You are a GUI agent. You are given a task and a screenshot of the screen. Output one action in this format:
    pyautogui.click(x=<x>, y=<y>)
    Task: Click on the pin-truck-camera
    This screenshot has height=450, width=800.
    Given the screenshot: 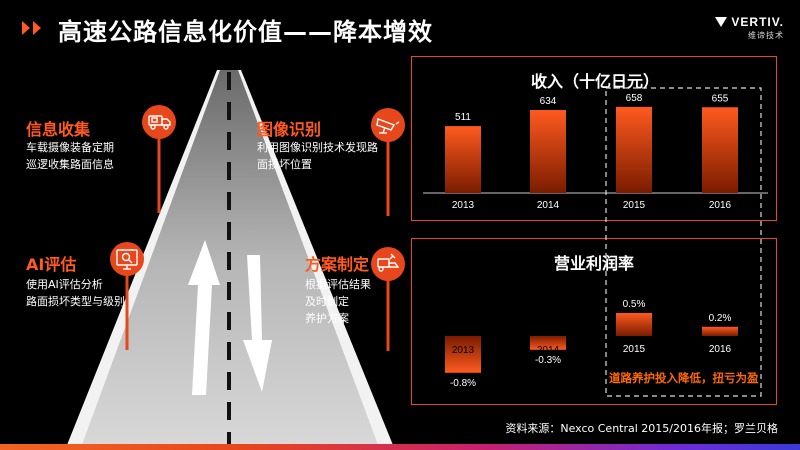 What is the action you would take?
    pyautogui.click(x=159, y=159)
    